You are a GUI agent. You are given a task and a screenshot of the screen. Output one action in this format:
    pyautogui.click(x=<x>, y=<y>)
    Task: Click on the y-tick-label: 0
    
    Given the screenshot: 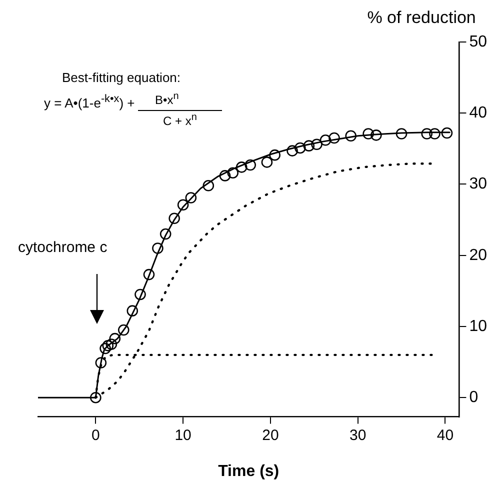 What is the action you would take?
    pyautogui.click(x=473, y=397)
    